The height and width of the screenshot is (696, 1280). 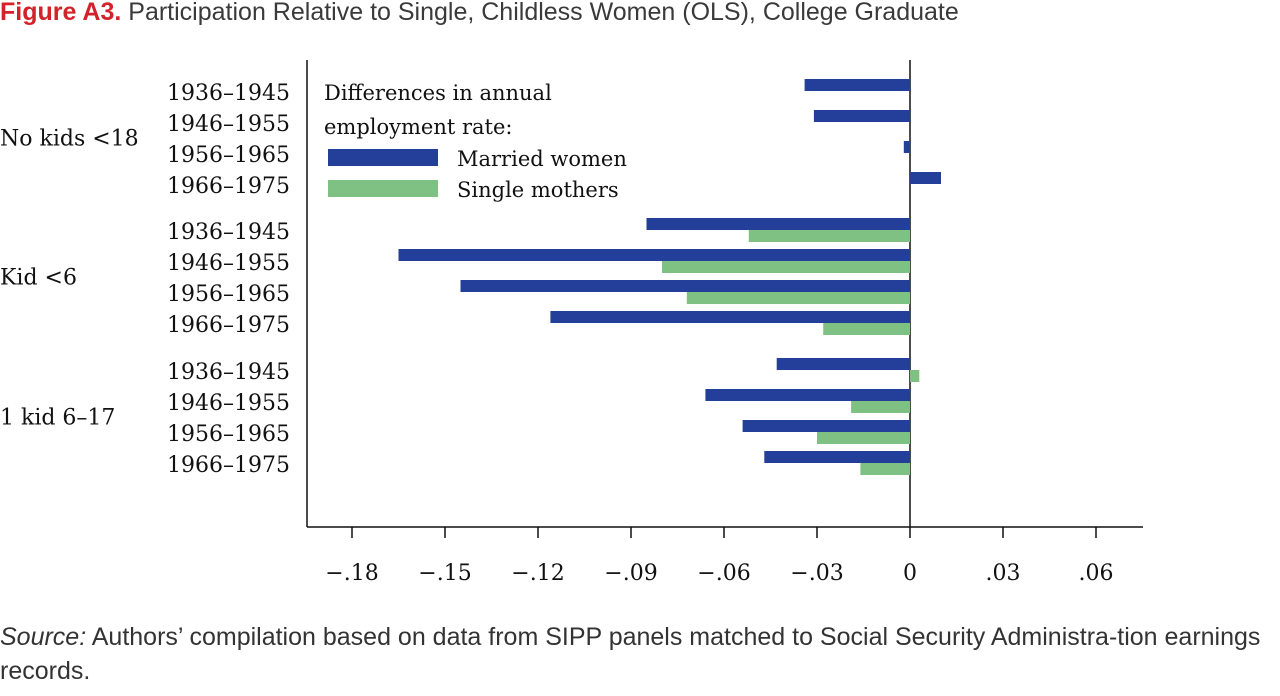 What do you see at coordinates (444, 573) in the screenshot?
I see `x-tick-label: −.15` at bounding box center [444, 573].